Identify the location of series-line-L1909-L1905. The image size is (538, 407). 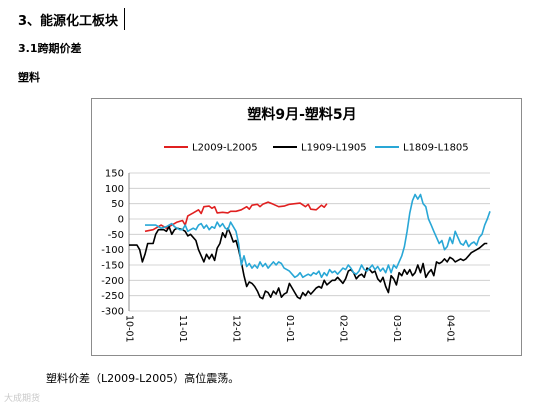
(308, 262).